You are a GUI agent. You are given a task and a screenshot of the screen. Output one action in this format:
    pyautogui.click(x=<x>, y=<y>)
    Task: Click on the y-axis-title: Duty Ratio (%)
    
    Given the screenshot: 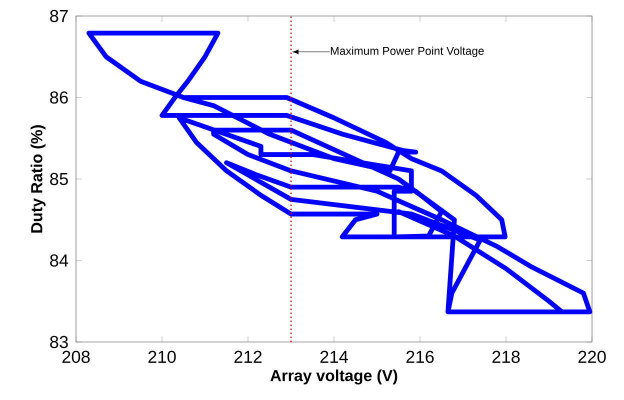 What is the action you would take?
    pyautogui.click(x=38, y=179)
    